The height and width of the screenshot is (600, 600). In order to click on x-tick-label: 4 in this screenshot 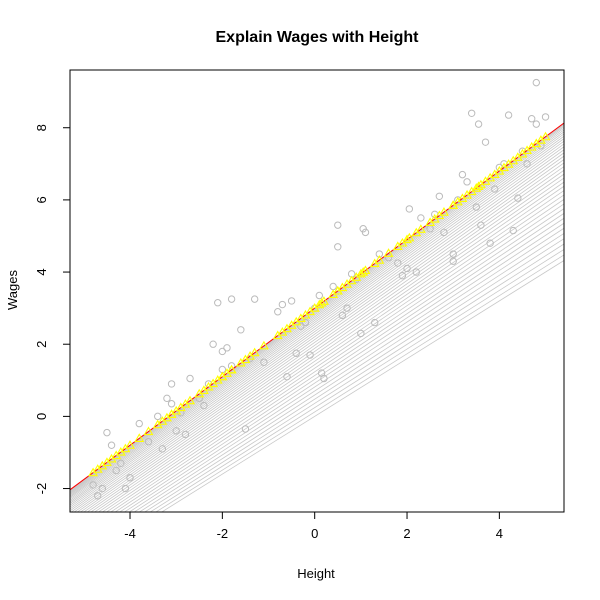, I will do `click(499, 533)`.